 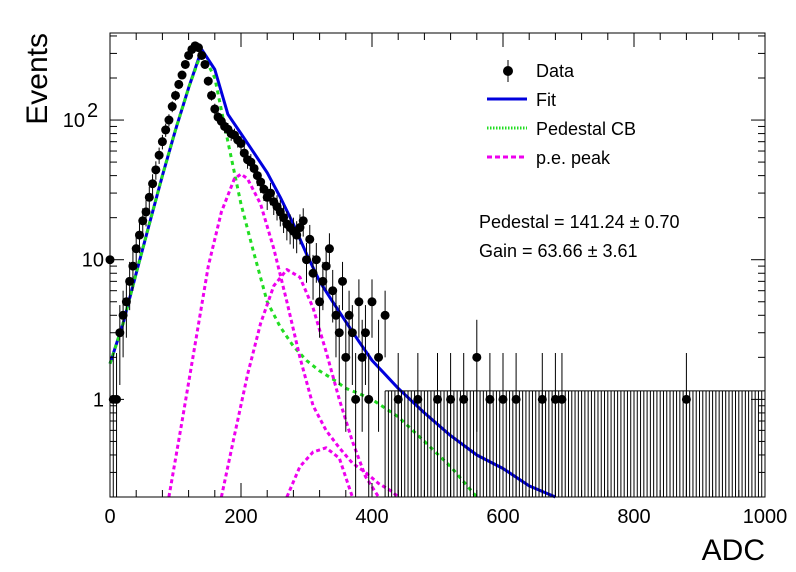 What do you see at coordinates (240, 517) in the screenshot?
I see `x-tick-label: 200` at bounding box center [240, 517].